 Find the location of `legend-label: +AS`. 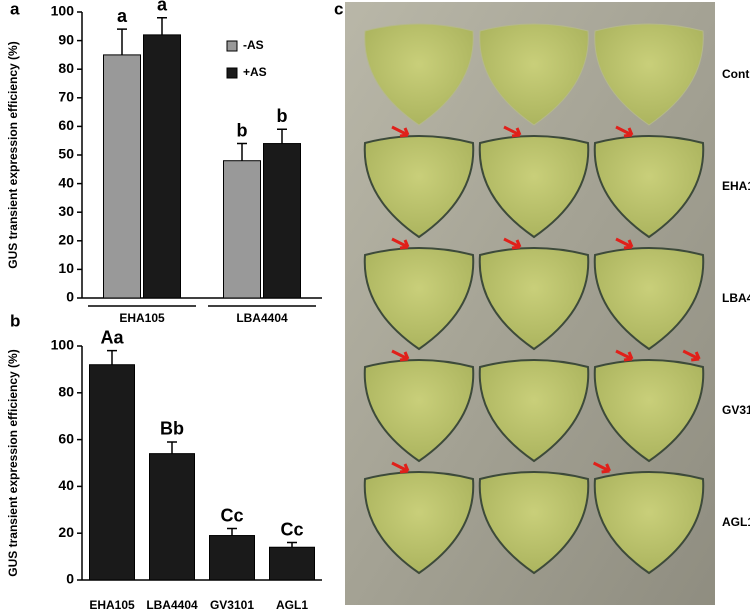

legend-label: +AS is located at coordinates (255, 72).